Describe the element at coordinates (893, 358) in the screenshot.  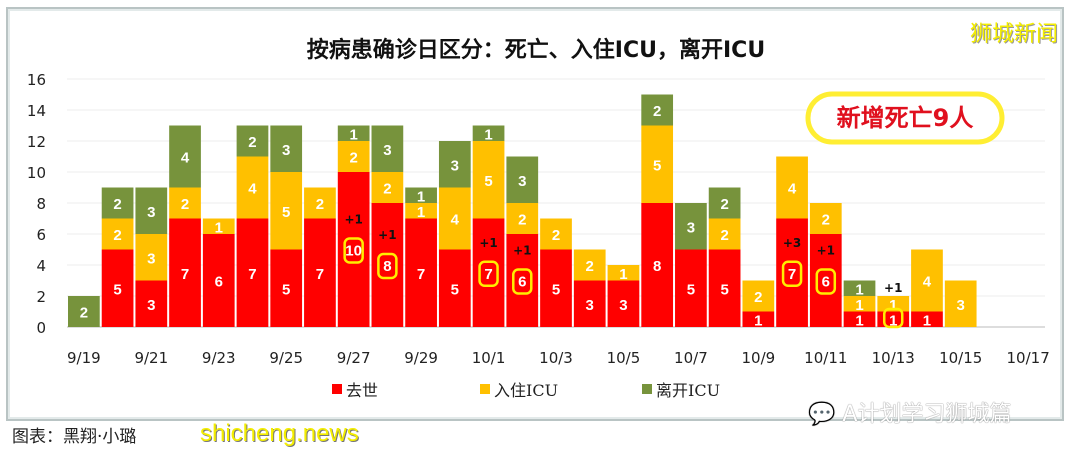
I see `x-tick-label: 10/13` at that location.